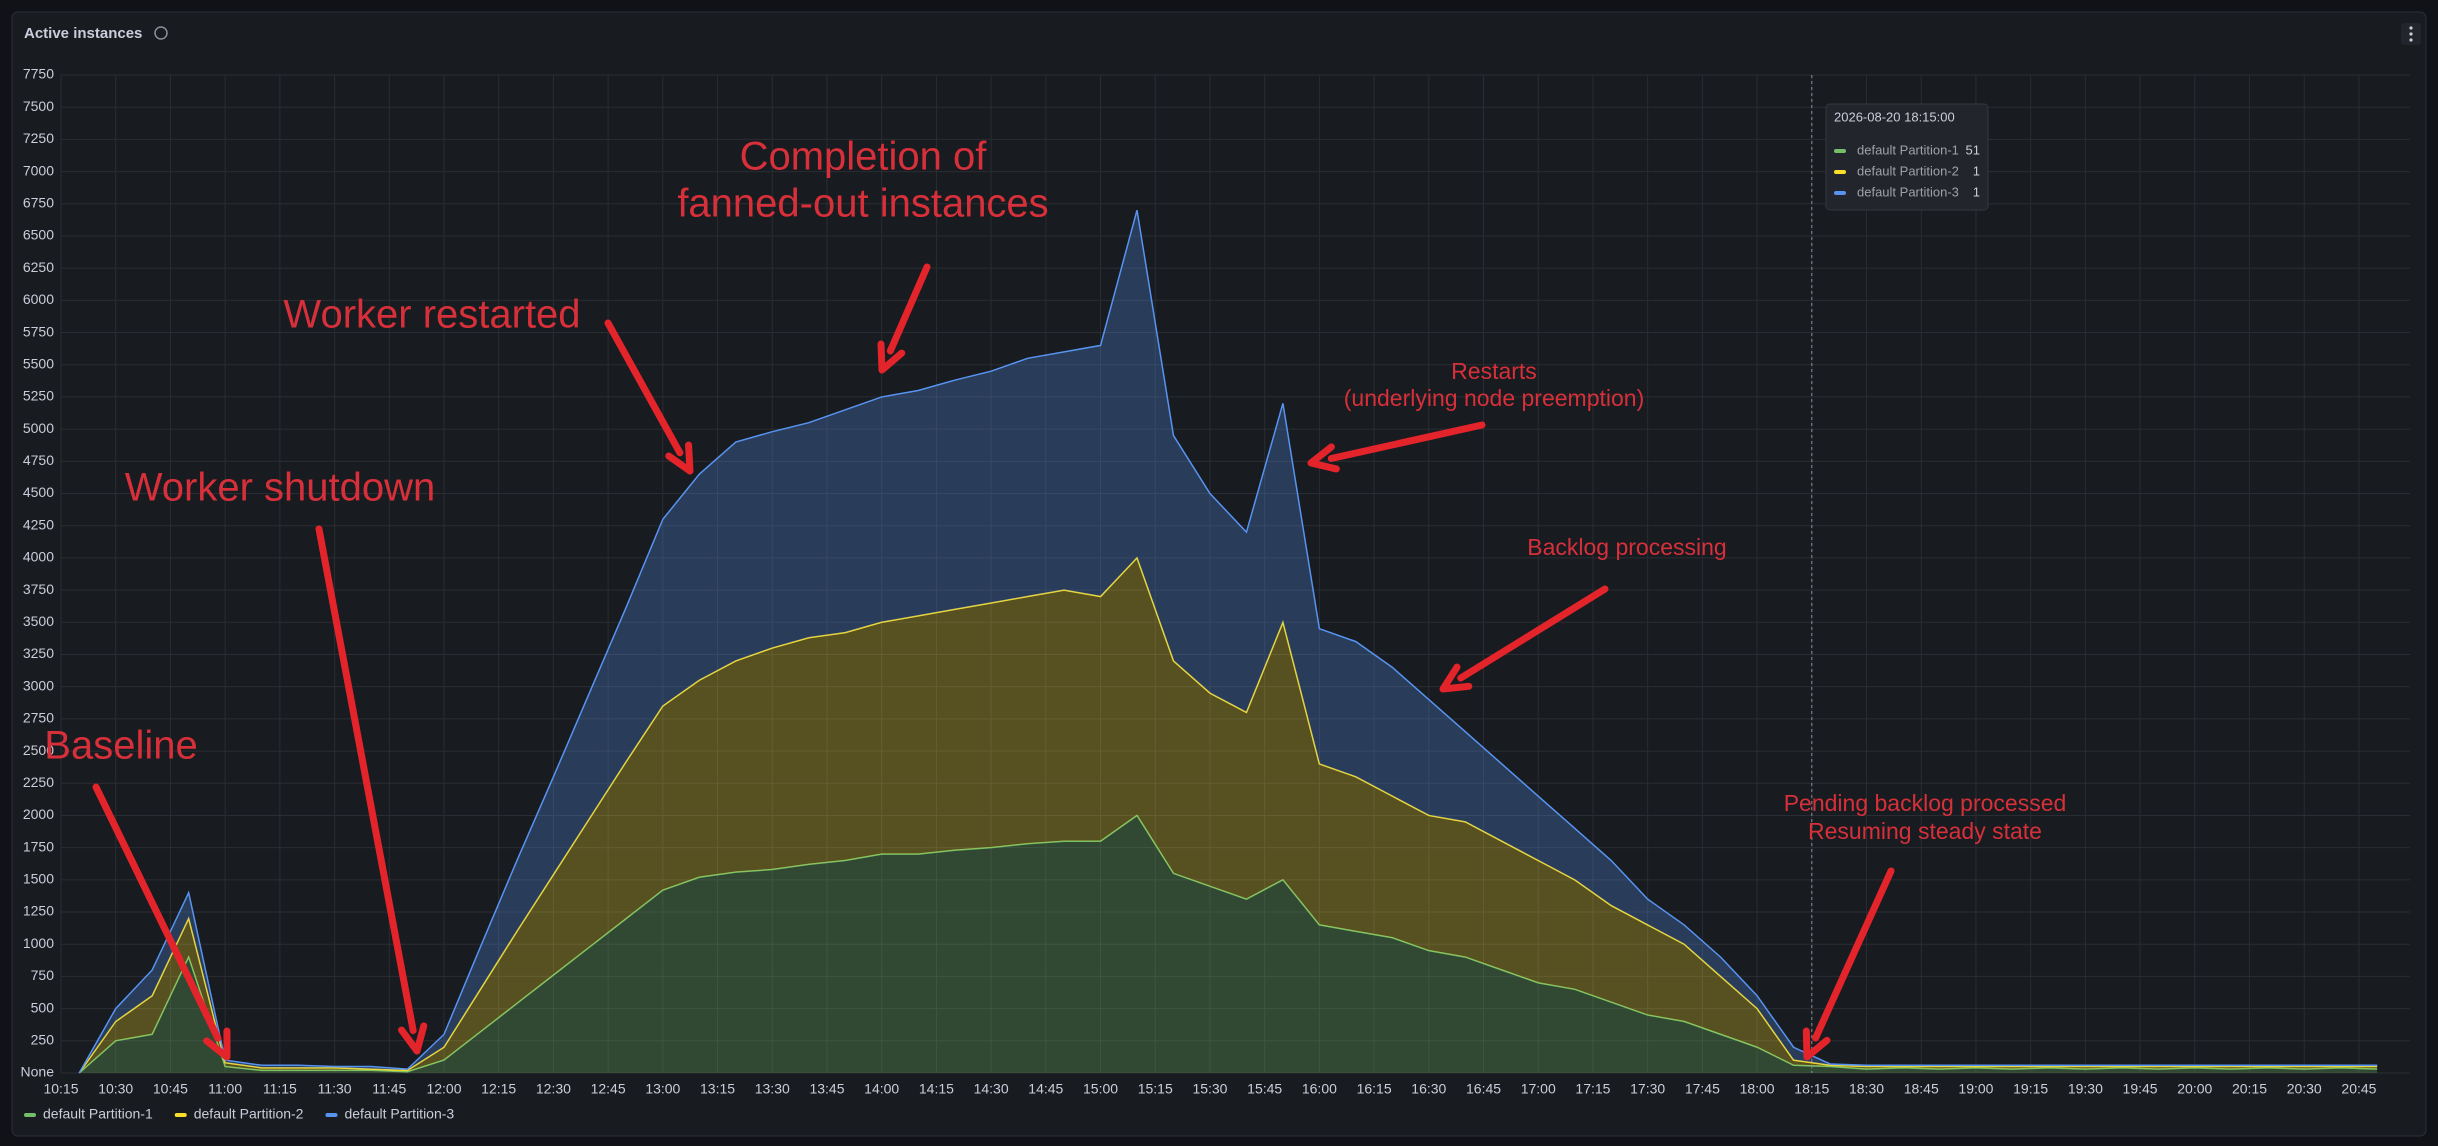  What do you see at coordinates (2304, 1089) in the screenshot?
I see `x-tick-label: 20:30` at bounding box center [2304, 1089].